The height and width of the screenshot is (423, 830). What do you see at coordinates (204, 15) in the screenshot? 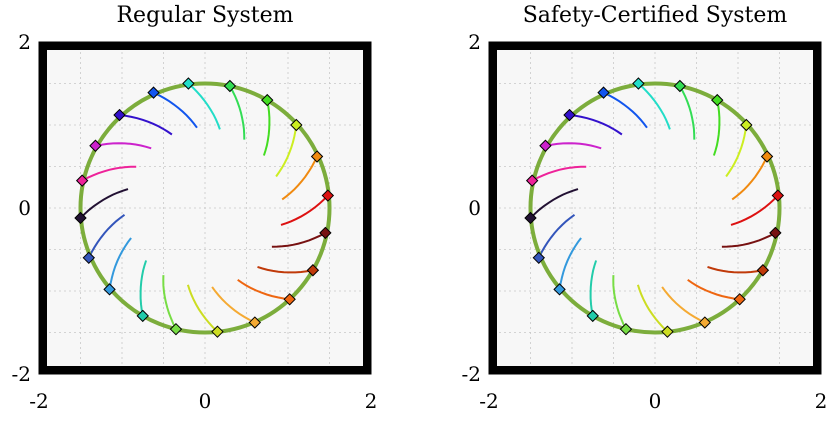
I see `chart-title: Regular System` at bounding box center [204, 15].